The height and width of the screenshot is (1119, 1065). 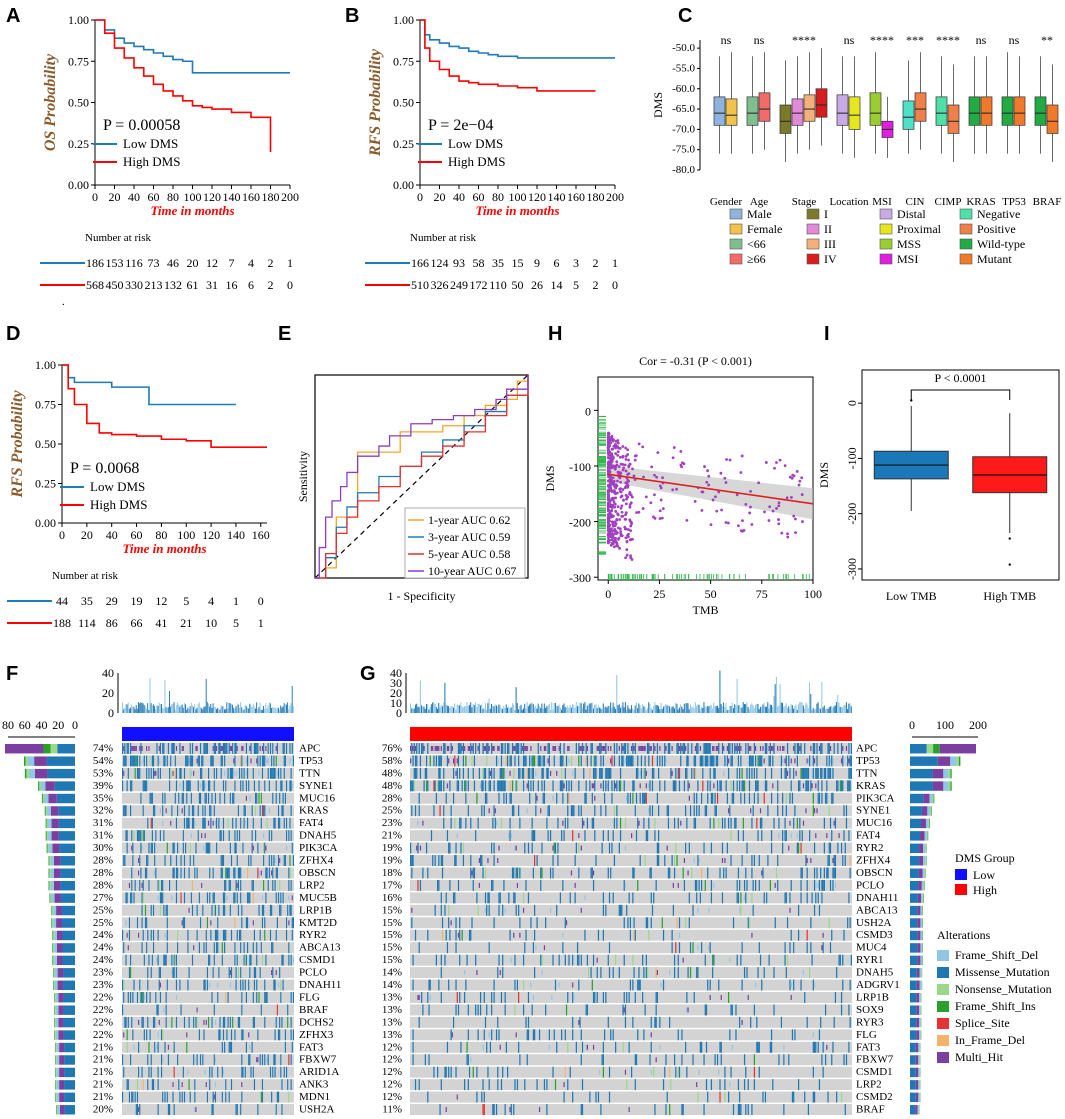 What do you see at coordinates (75, 725) in the screenshot?
I see `side-tick-label: 0` at bounding box center [75, 725].